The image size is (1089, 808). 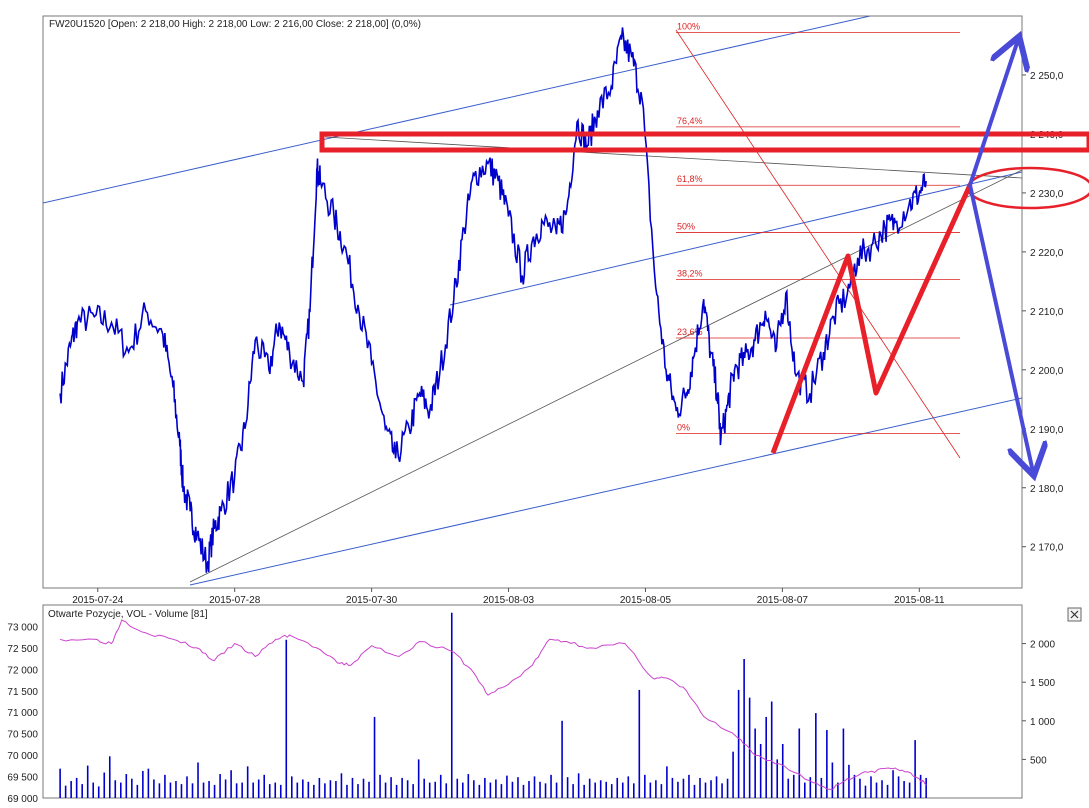 What do you see at coordinates (1042, 645) in the screenshot?
I see `volume-y-tick-label: 2 000` at bounding box center [1042, 645].